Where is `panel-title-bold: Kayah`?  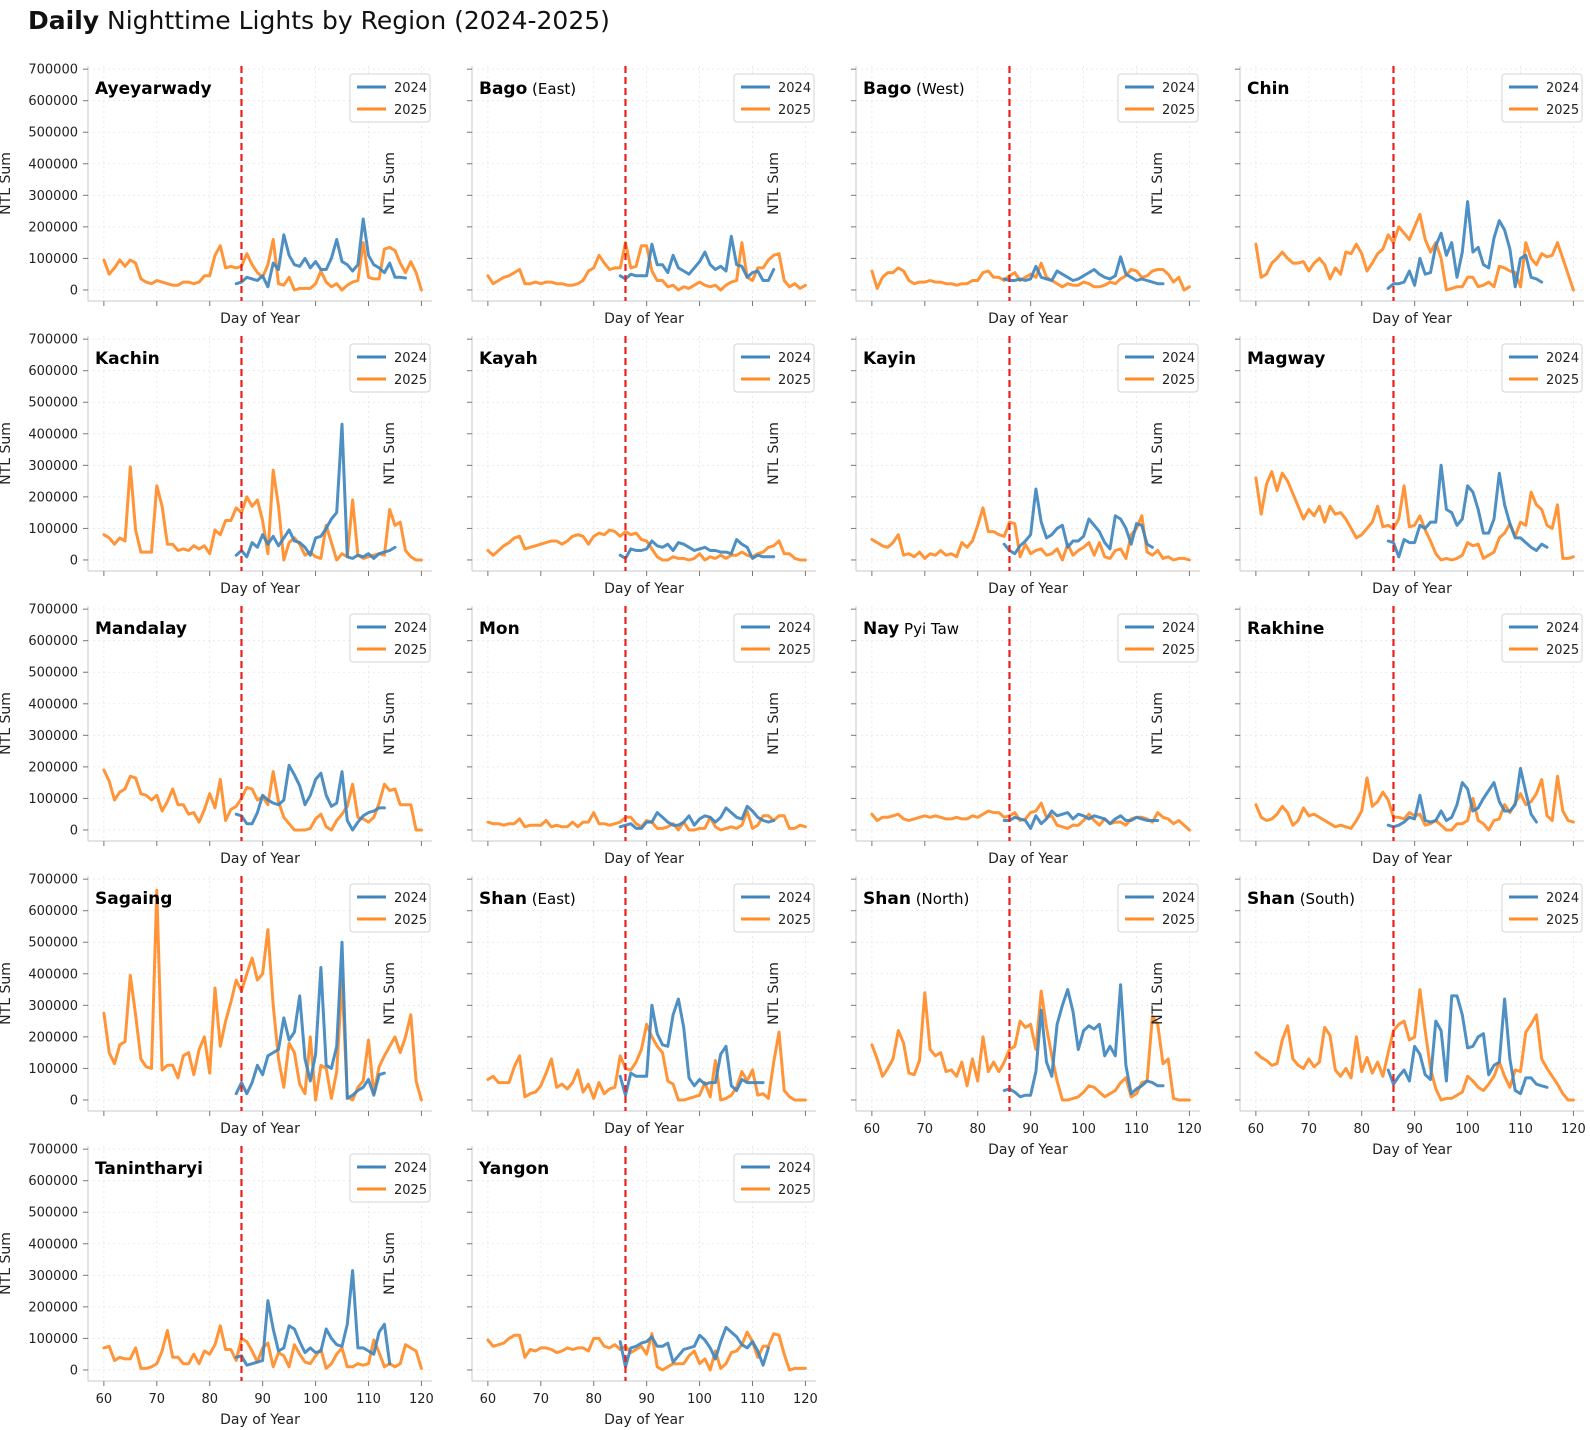 panel-title-bold: Kayah is located at coordinates (508, 359).